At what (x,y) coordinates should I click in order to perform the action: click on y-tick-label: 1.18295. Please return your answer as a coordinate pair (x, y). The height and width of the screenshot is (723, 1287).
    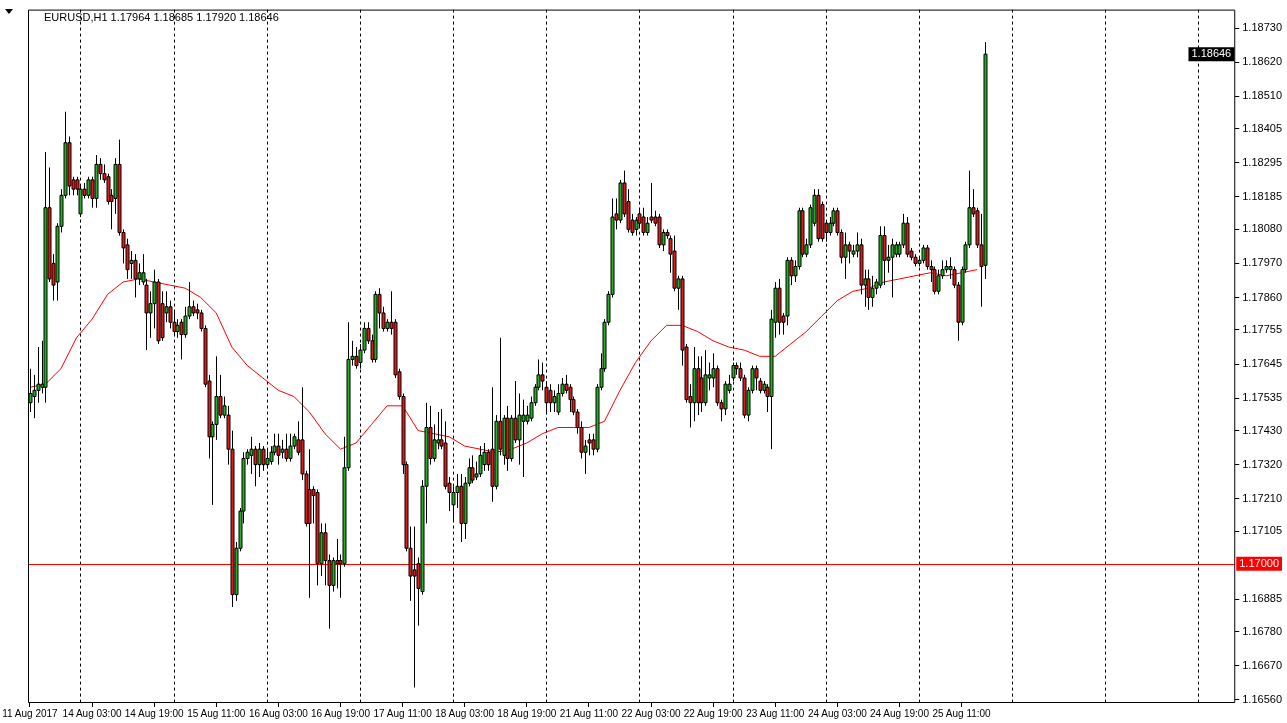
    Looking at the image, I should click on (1262, 161).